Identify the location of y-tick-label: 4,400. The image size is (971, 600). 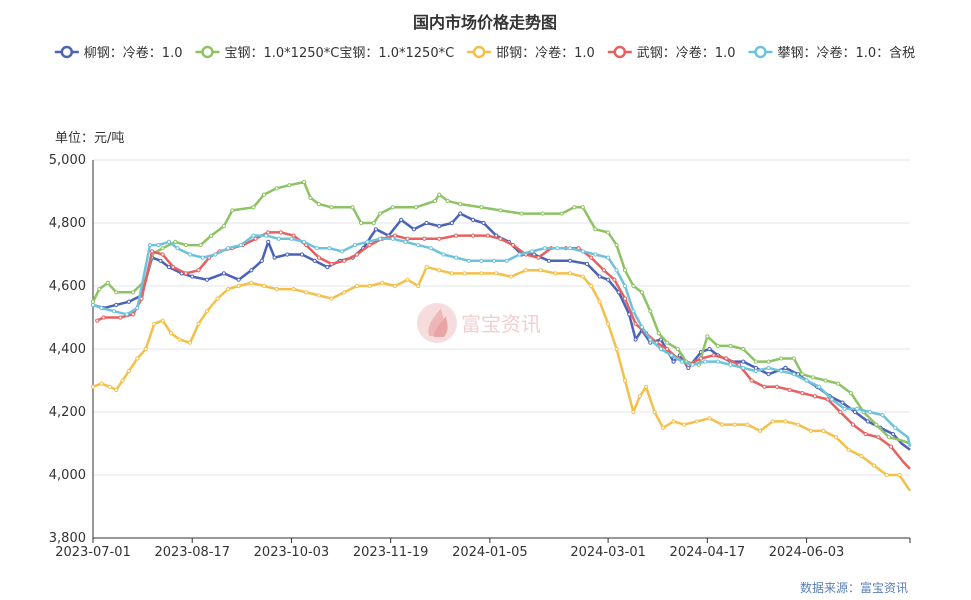
(67, 349).